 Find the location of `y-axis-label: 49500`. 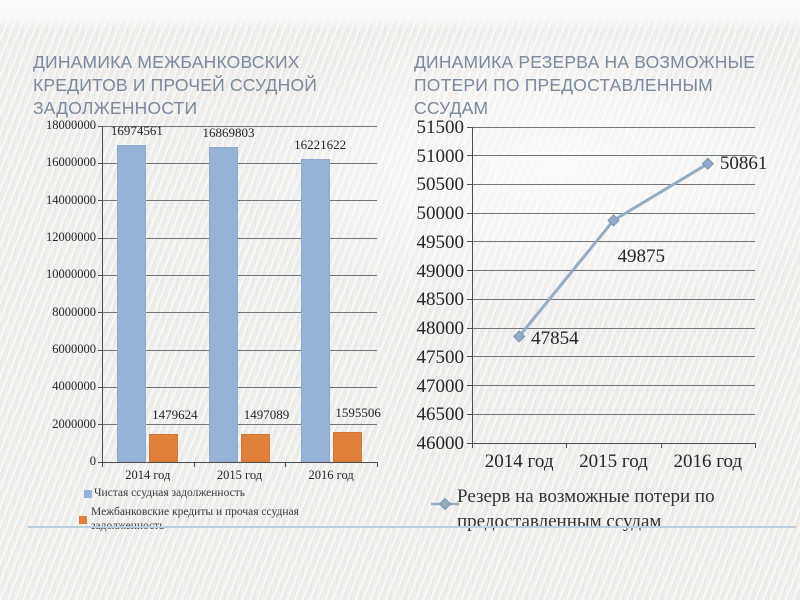

y-axis-label: 49500 is located at coordinates (440, 242).